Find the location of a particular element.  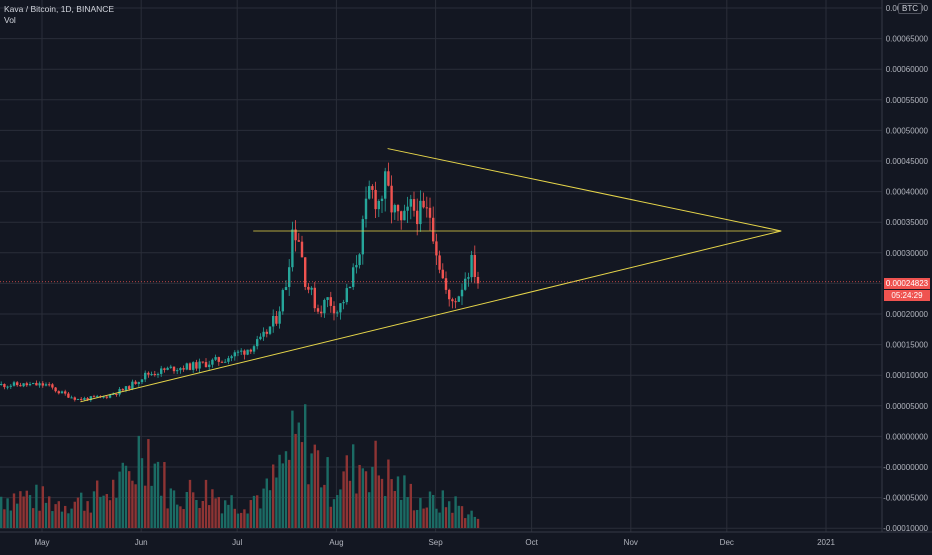

y-tick-label: 0.00010000 is located at coordinates (907, 375).